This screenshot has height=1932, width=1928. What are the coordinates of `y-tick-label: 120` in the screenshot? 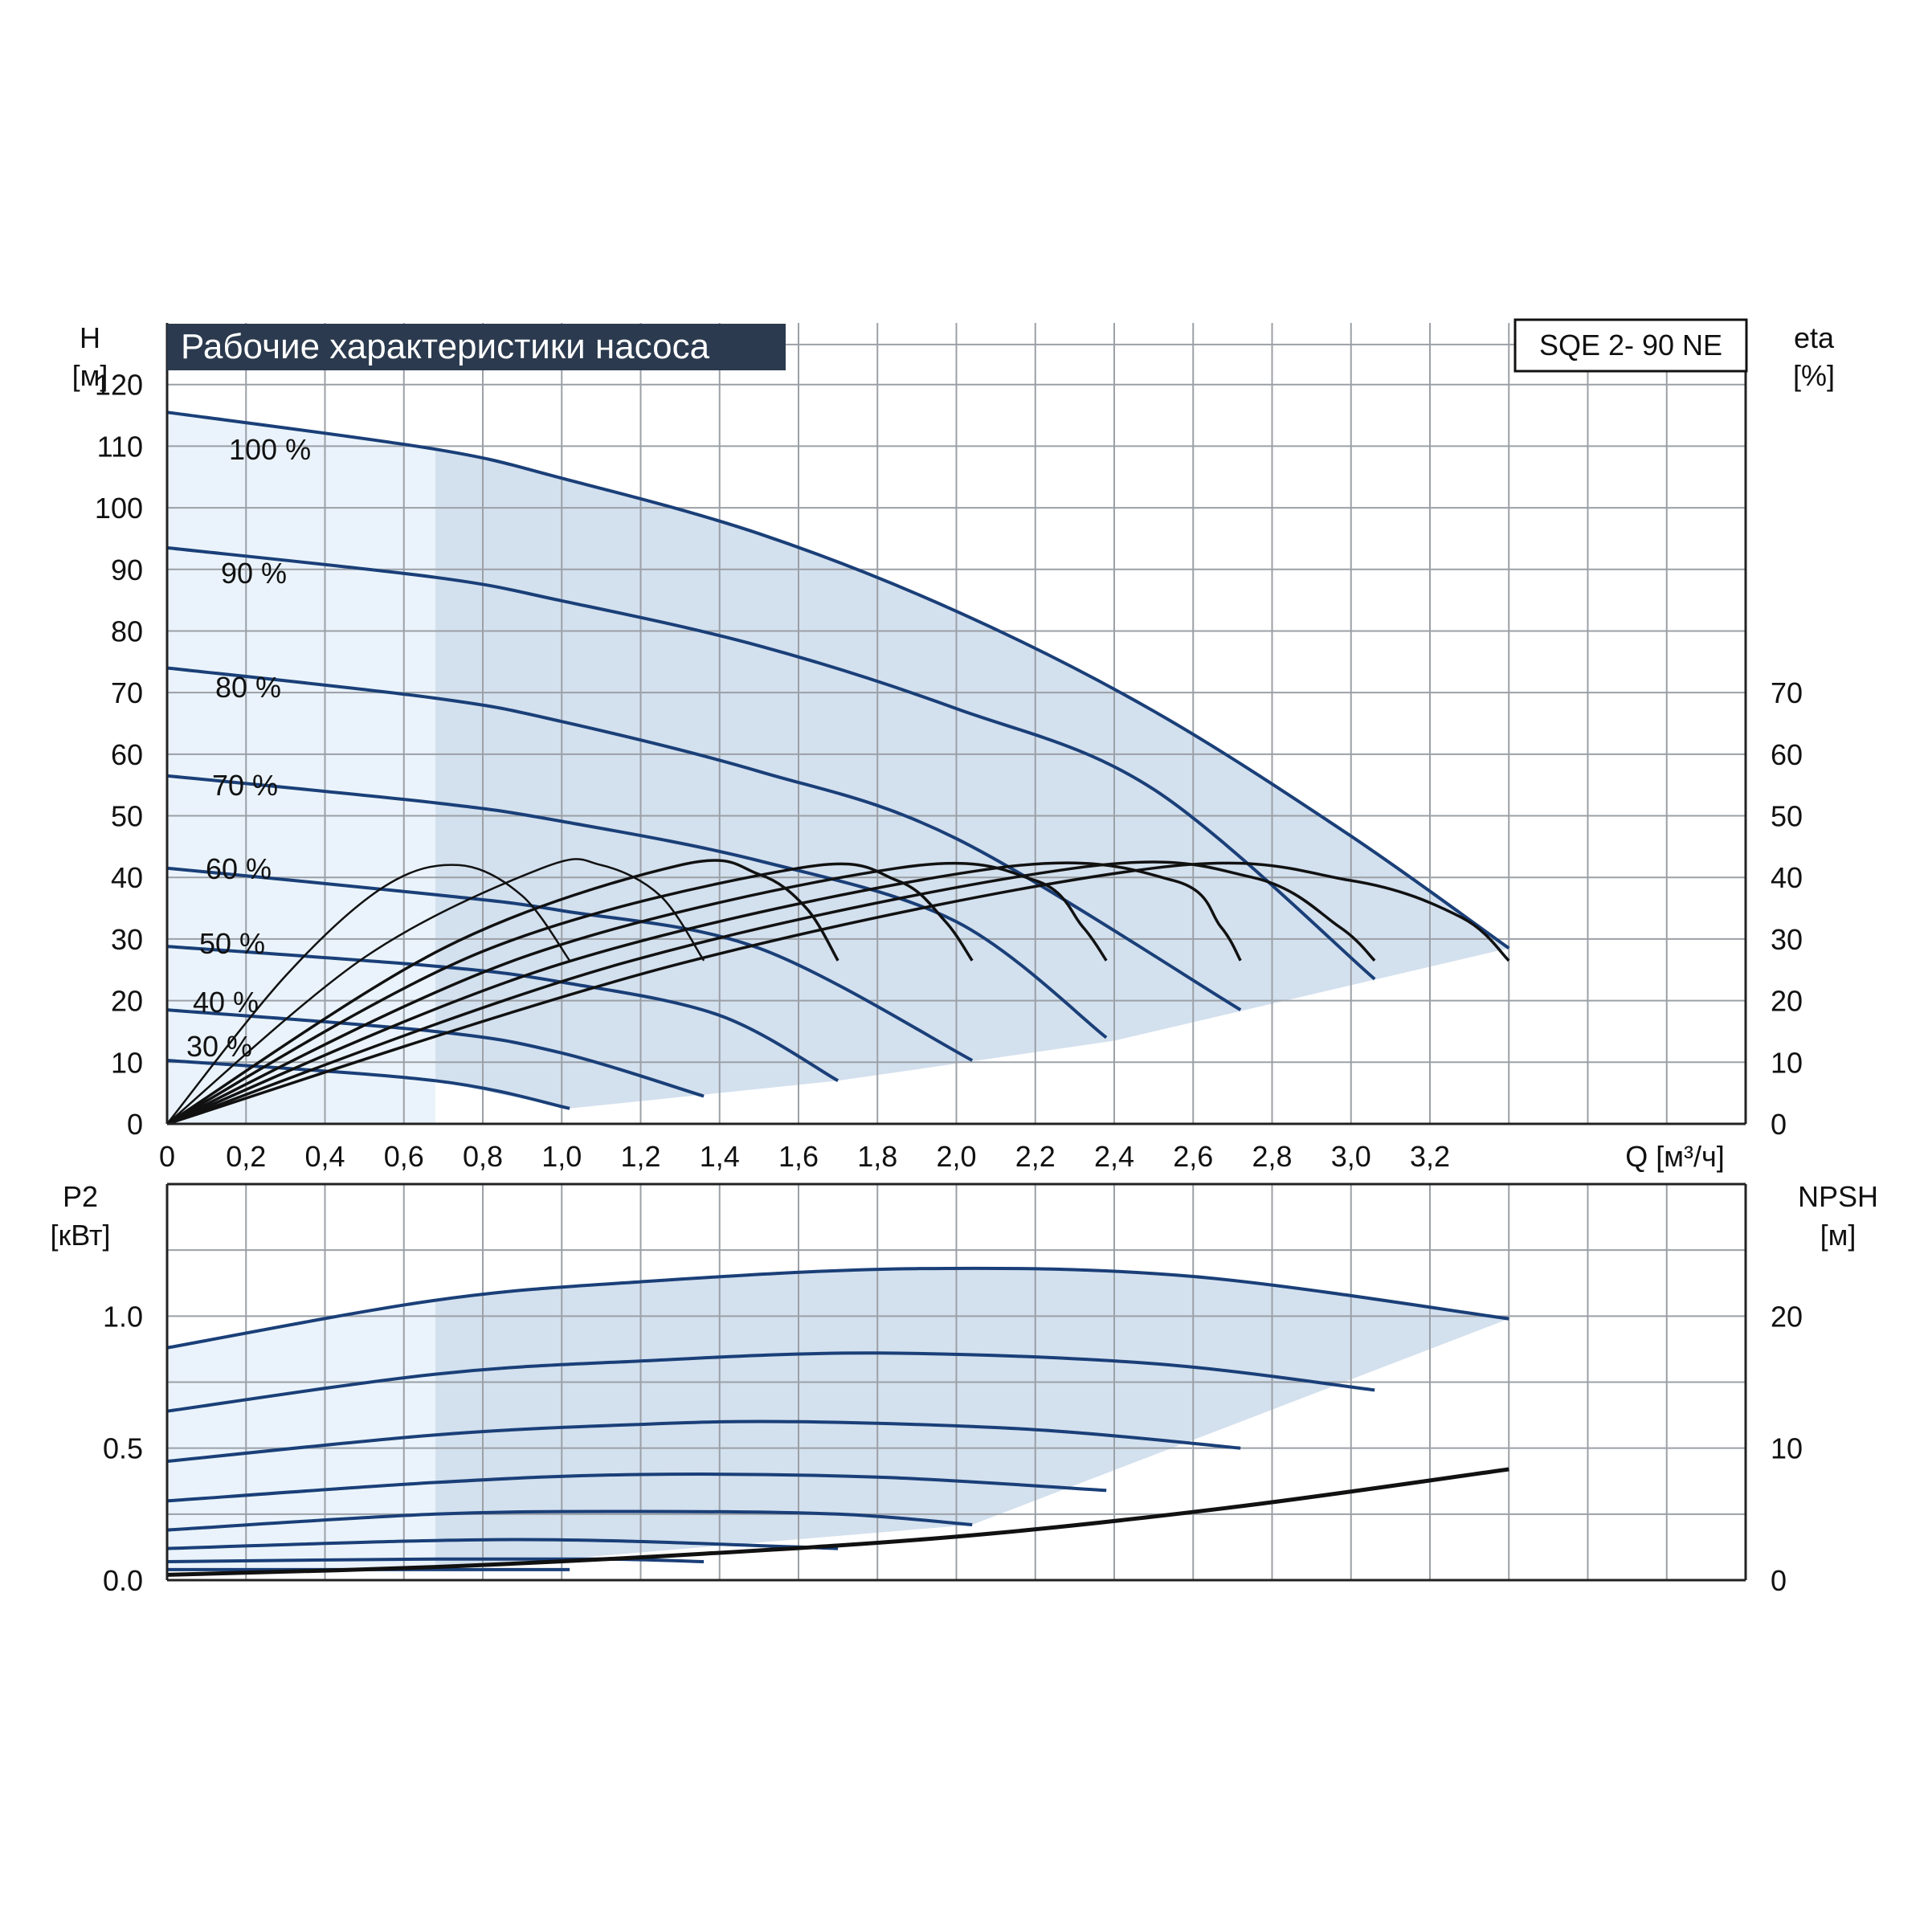 It's located at (119, 386).